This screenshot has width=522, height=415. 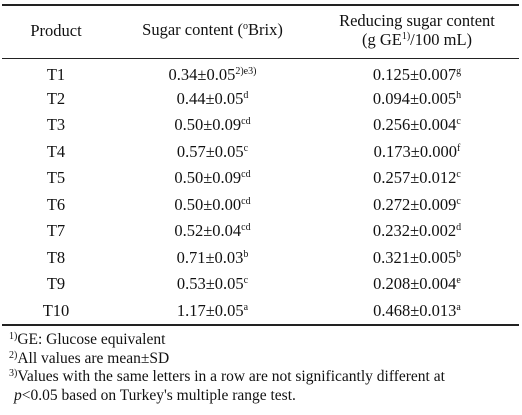 I want to click on reducing-superscript: h, so click(x=459, y=95).